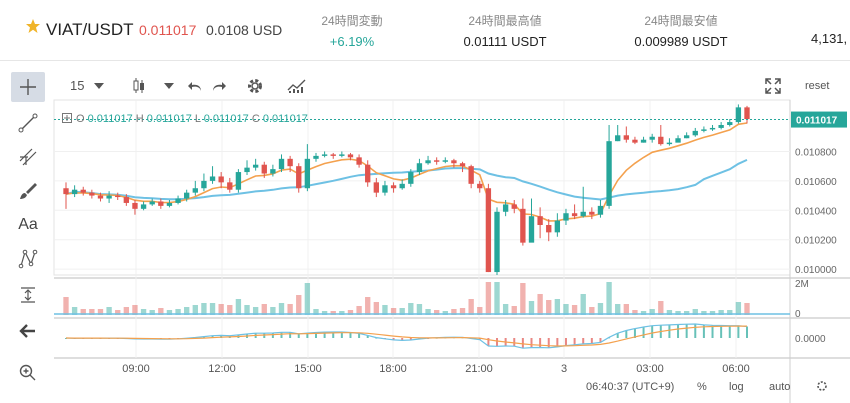 The height and width of the screenshot is (403, 850). I want to click on back-tool, so click(28, 331).